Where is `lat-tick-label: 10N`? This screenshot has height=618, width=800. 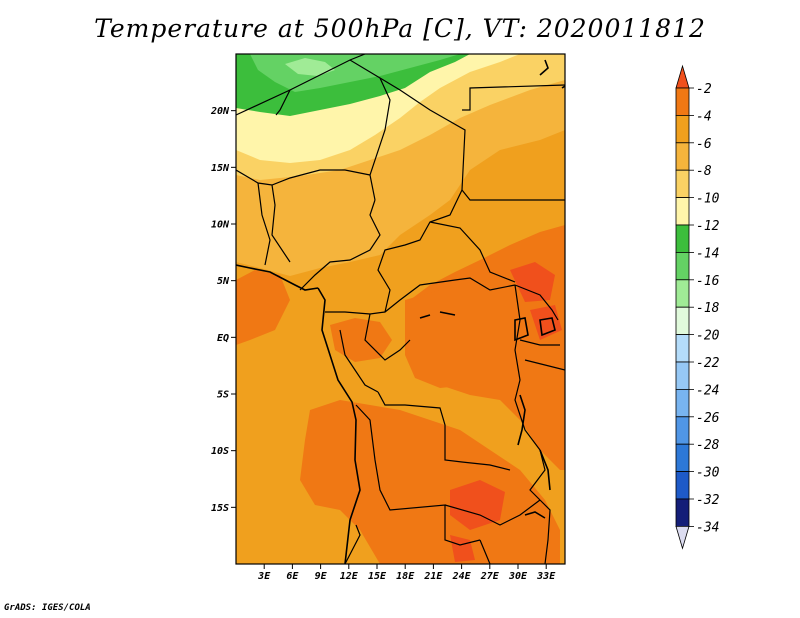
lat-tick-label: 10N is located at coordinates (220, 225).